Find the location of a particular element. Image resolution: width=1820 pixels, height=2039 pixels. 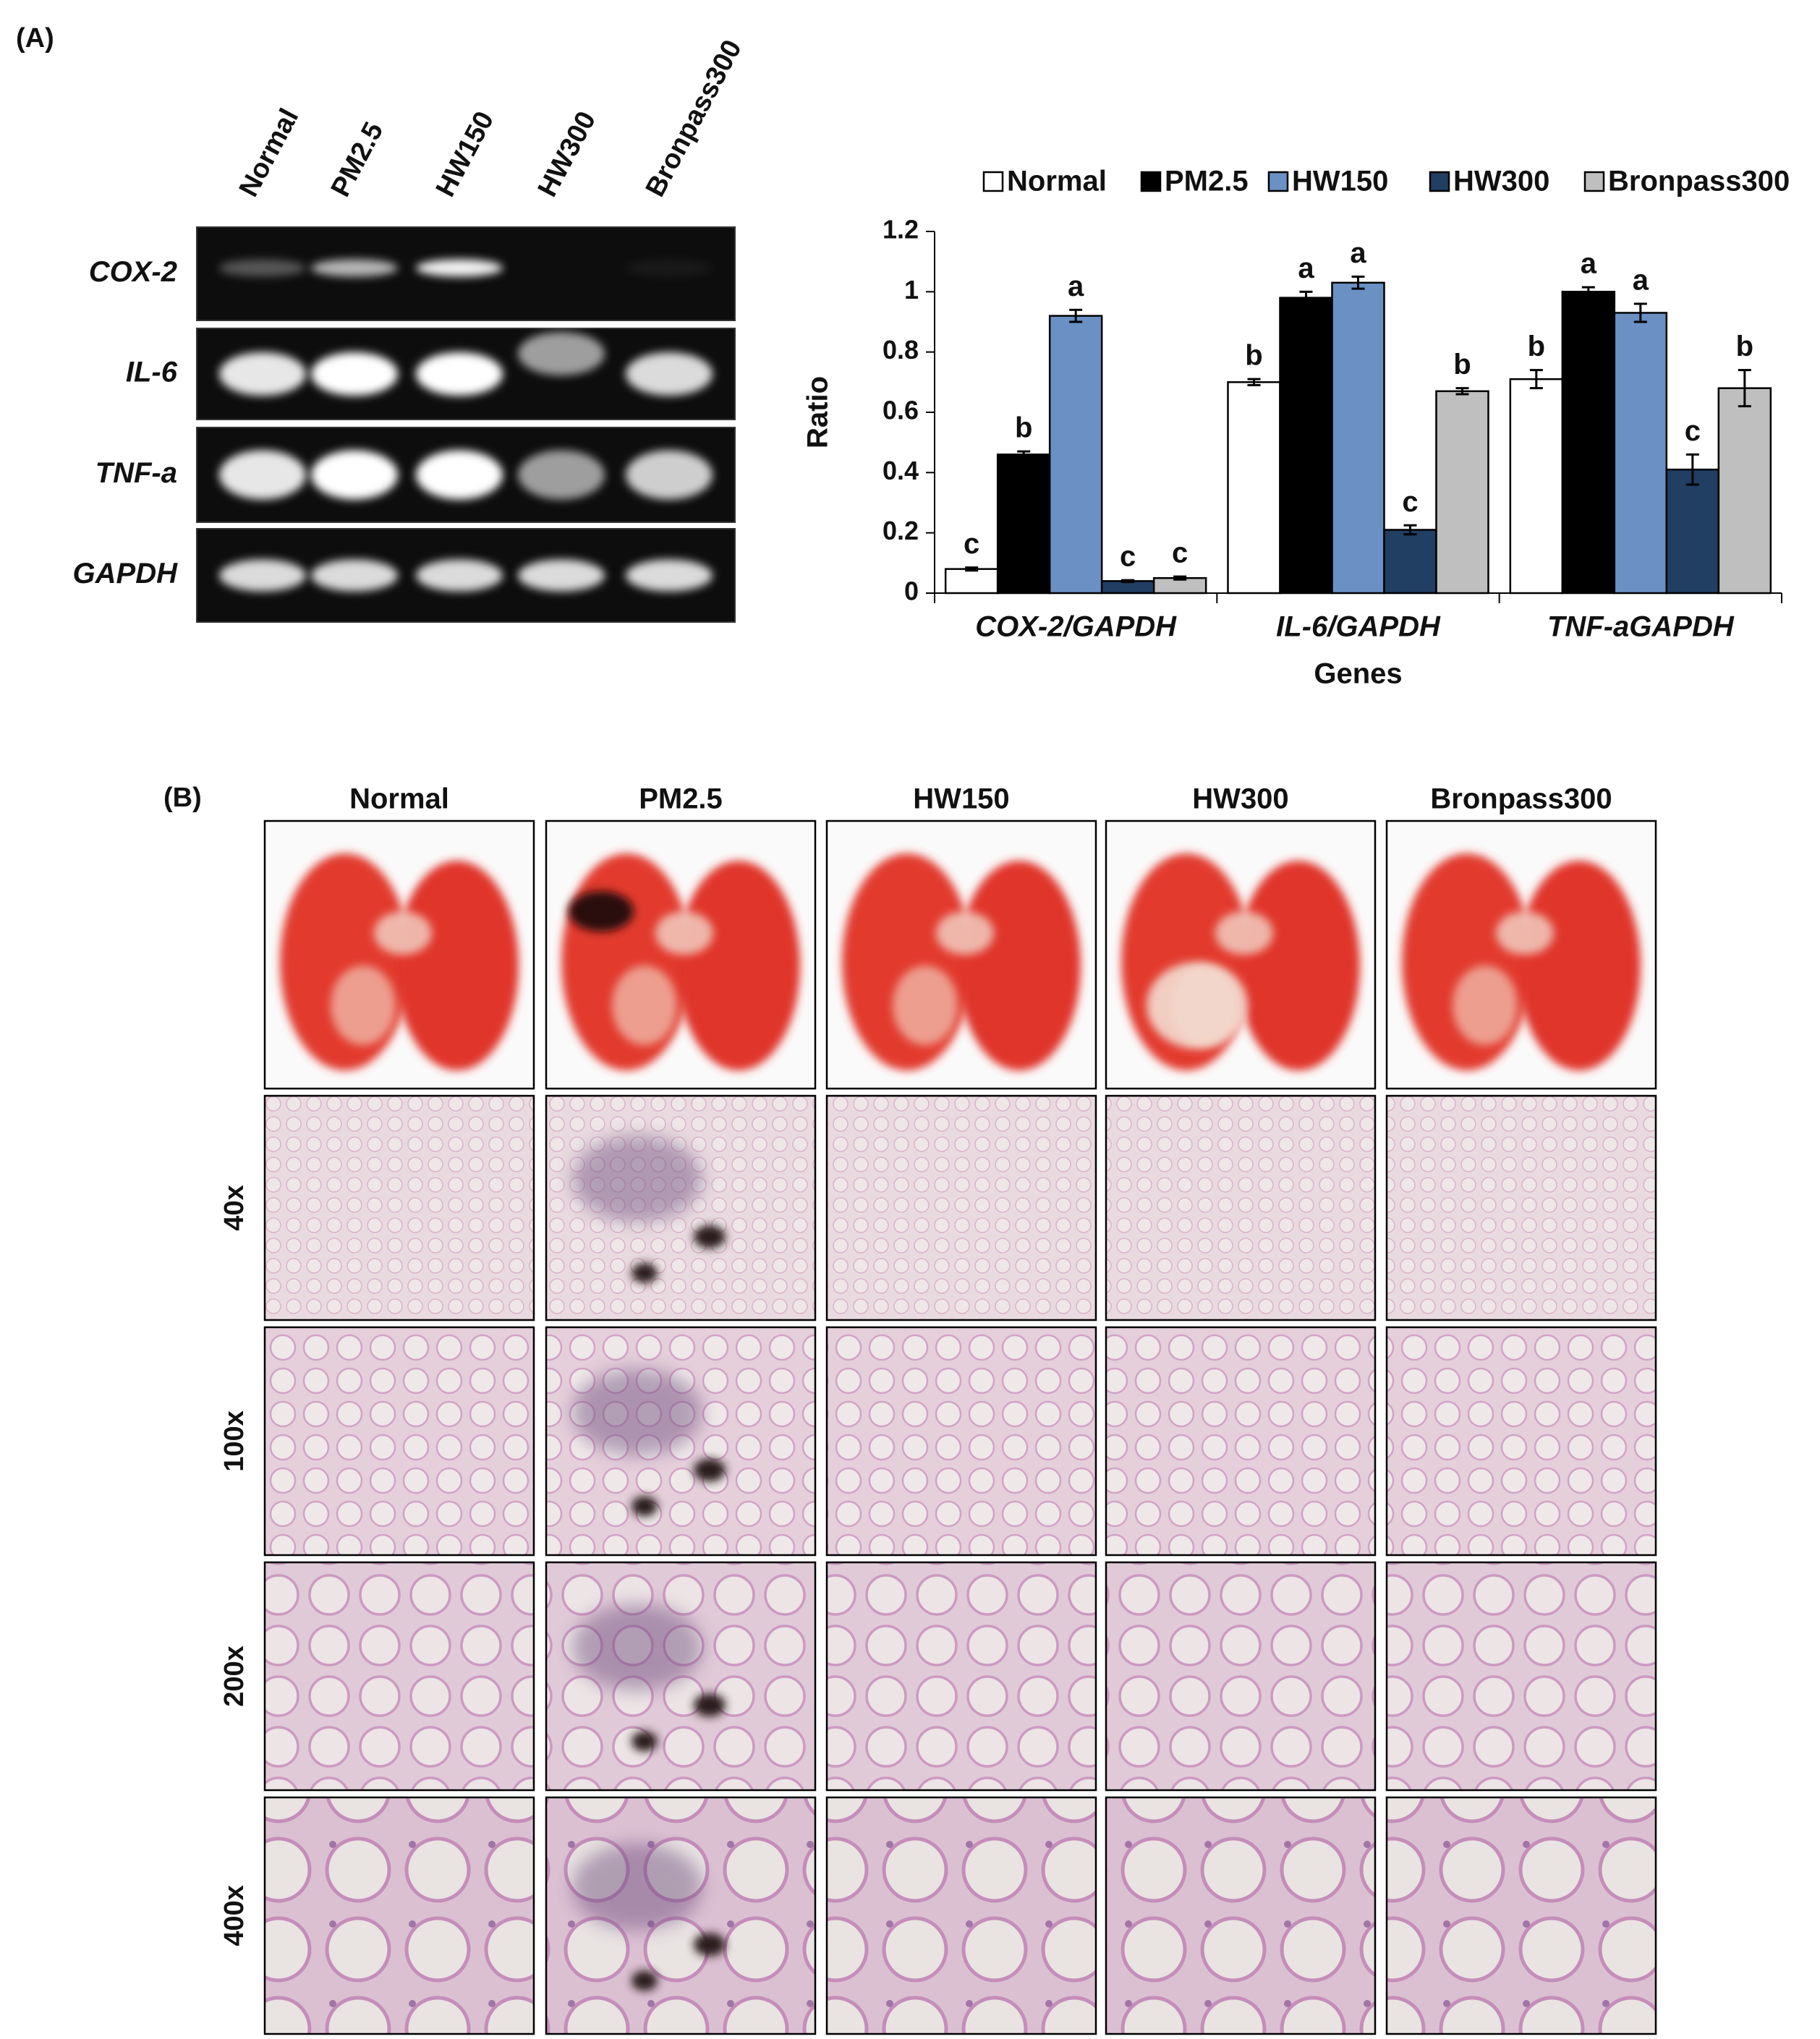

legend-label: Bronpass300 is located at coordinates (1699, 181).